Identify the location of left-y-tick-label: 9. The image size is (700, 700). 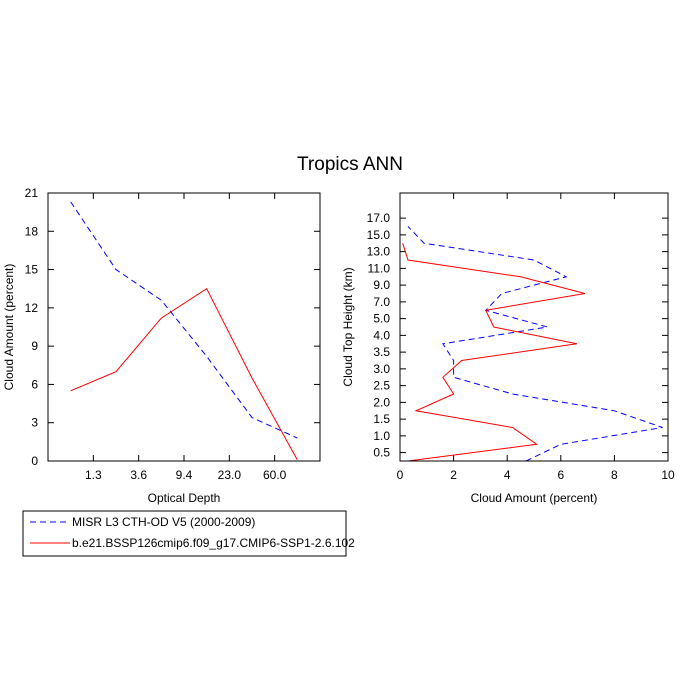
(34, 346).